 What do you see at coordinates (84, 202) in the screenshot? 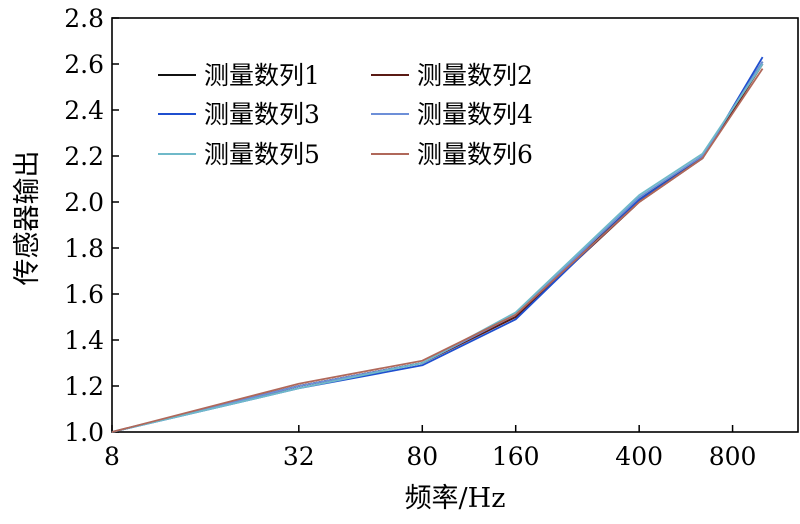
I see `y-tick-label: 2.0` at bounding box center [84, 202].